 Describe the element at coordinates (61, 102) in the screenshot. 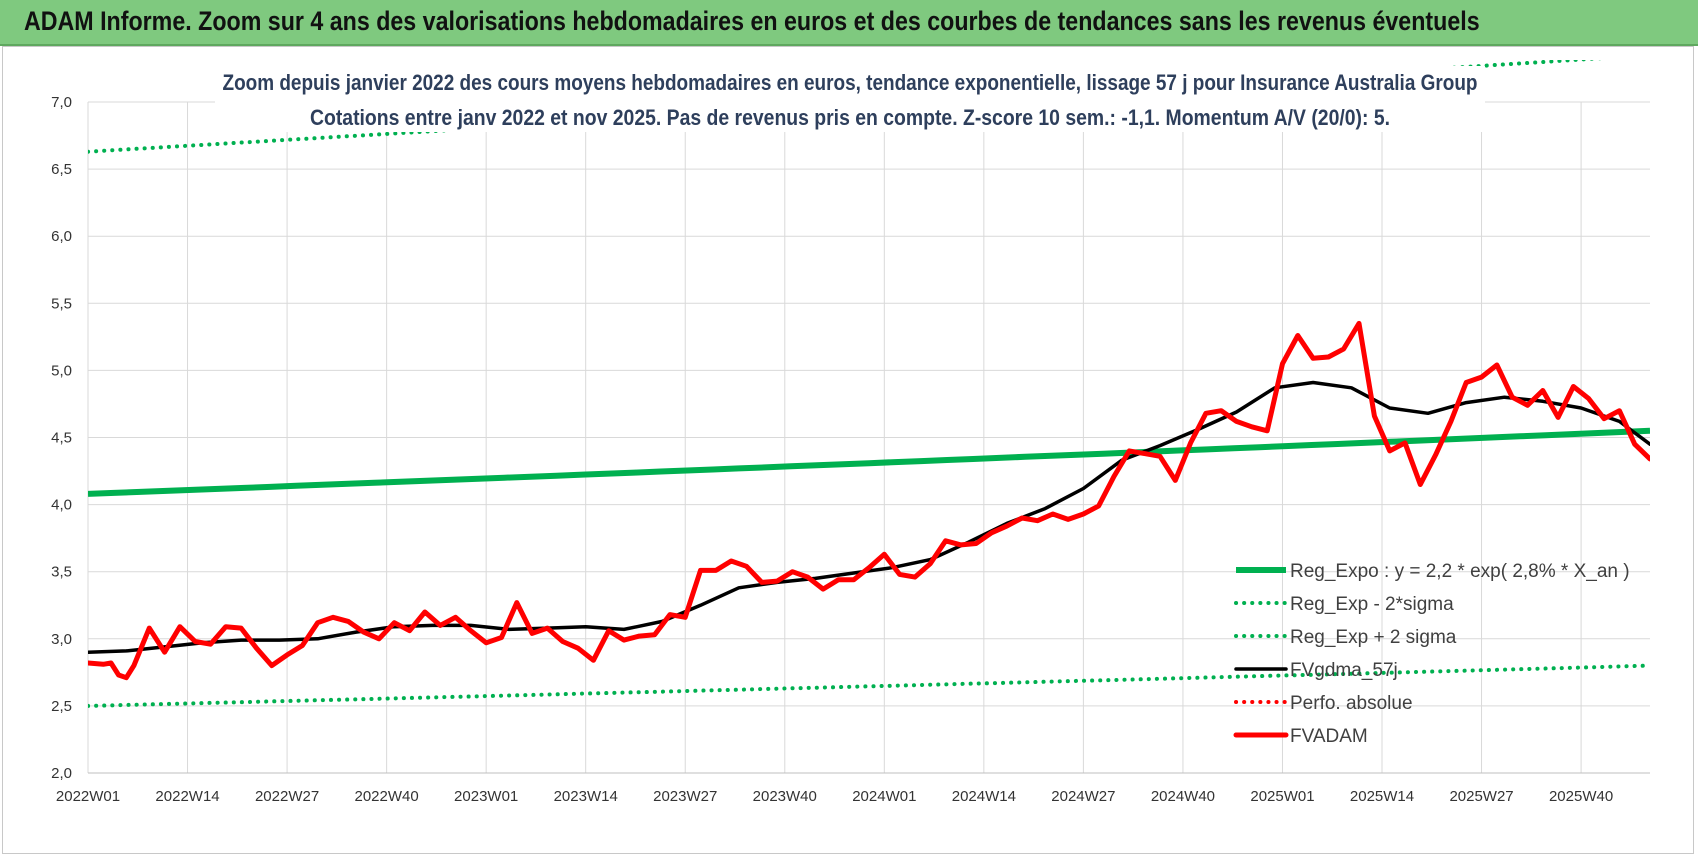

I see `y-tick-label: 7,0` at that location.